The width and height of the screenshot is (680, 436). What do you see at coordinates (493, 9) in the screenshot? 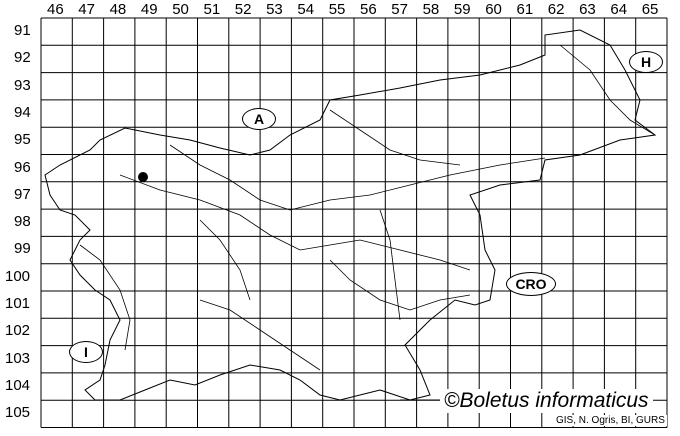
I see `column-label: 60` at bounding box center [493, 9].